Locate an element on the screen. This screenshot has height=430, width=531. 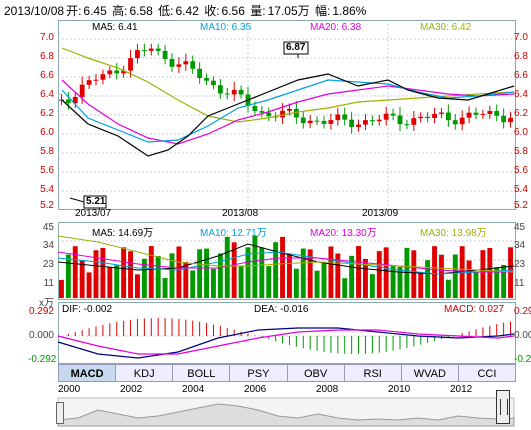
macd-value-legend: MACD: 0.027 is located at coordinates (474, 309).